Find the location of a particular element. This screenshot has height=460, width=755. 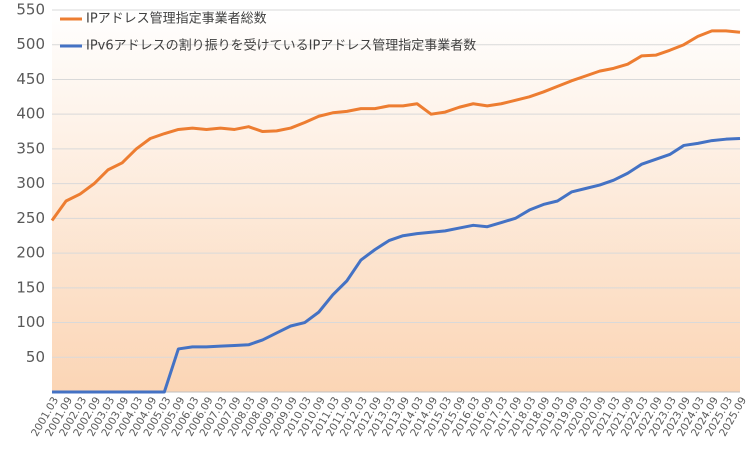

y-tick-label: 200 is located at coordinates (30, 253).